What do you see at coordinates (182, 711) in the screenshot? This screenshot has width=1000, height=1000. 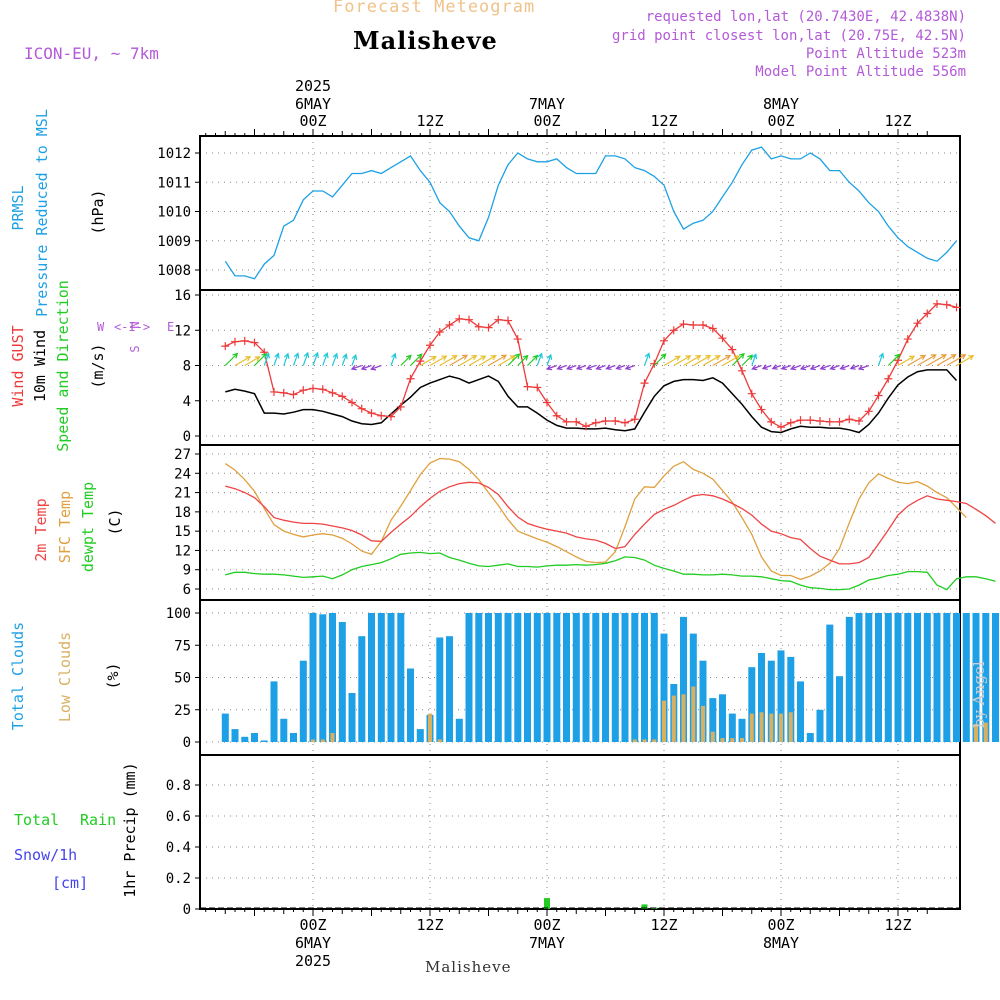 I see `ytick-label-clouds: 25` at bounding box center [182, 711].